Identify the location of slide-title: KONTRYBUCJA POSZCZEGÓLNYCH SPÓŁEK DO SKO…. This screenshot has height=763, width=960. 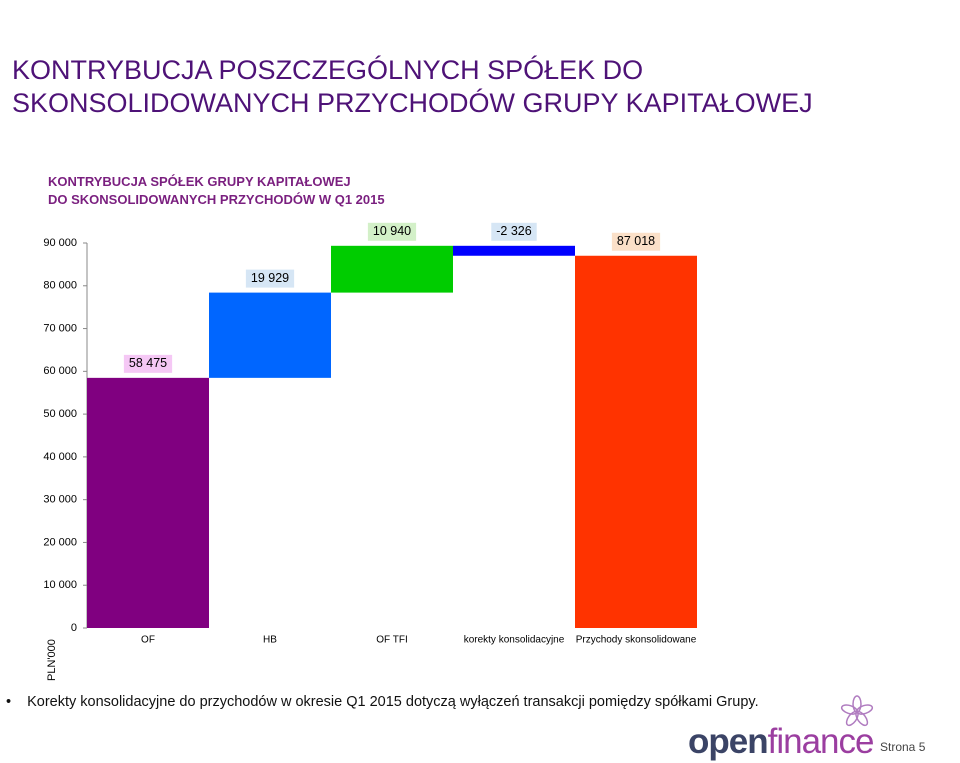
(412, 86).